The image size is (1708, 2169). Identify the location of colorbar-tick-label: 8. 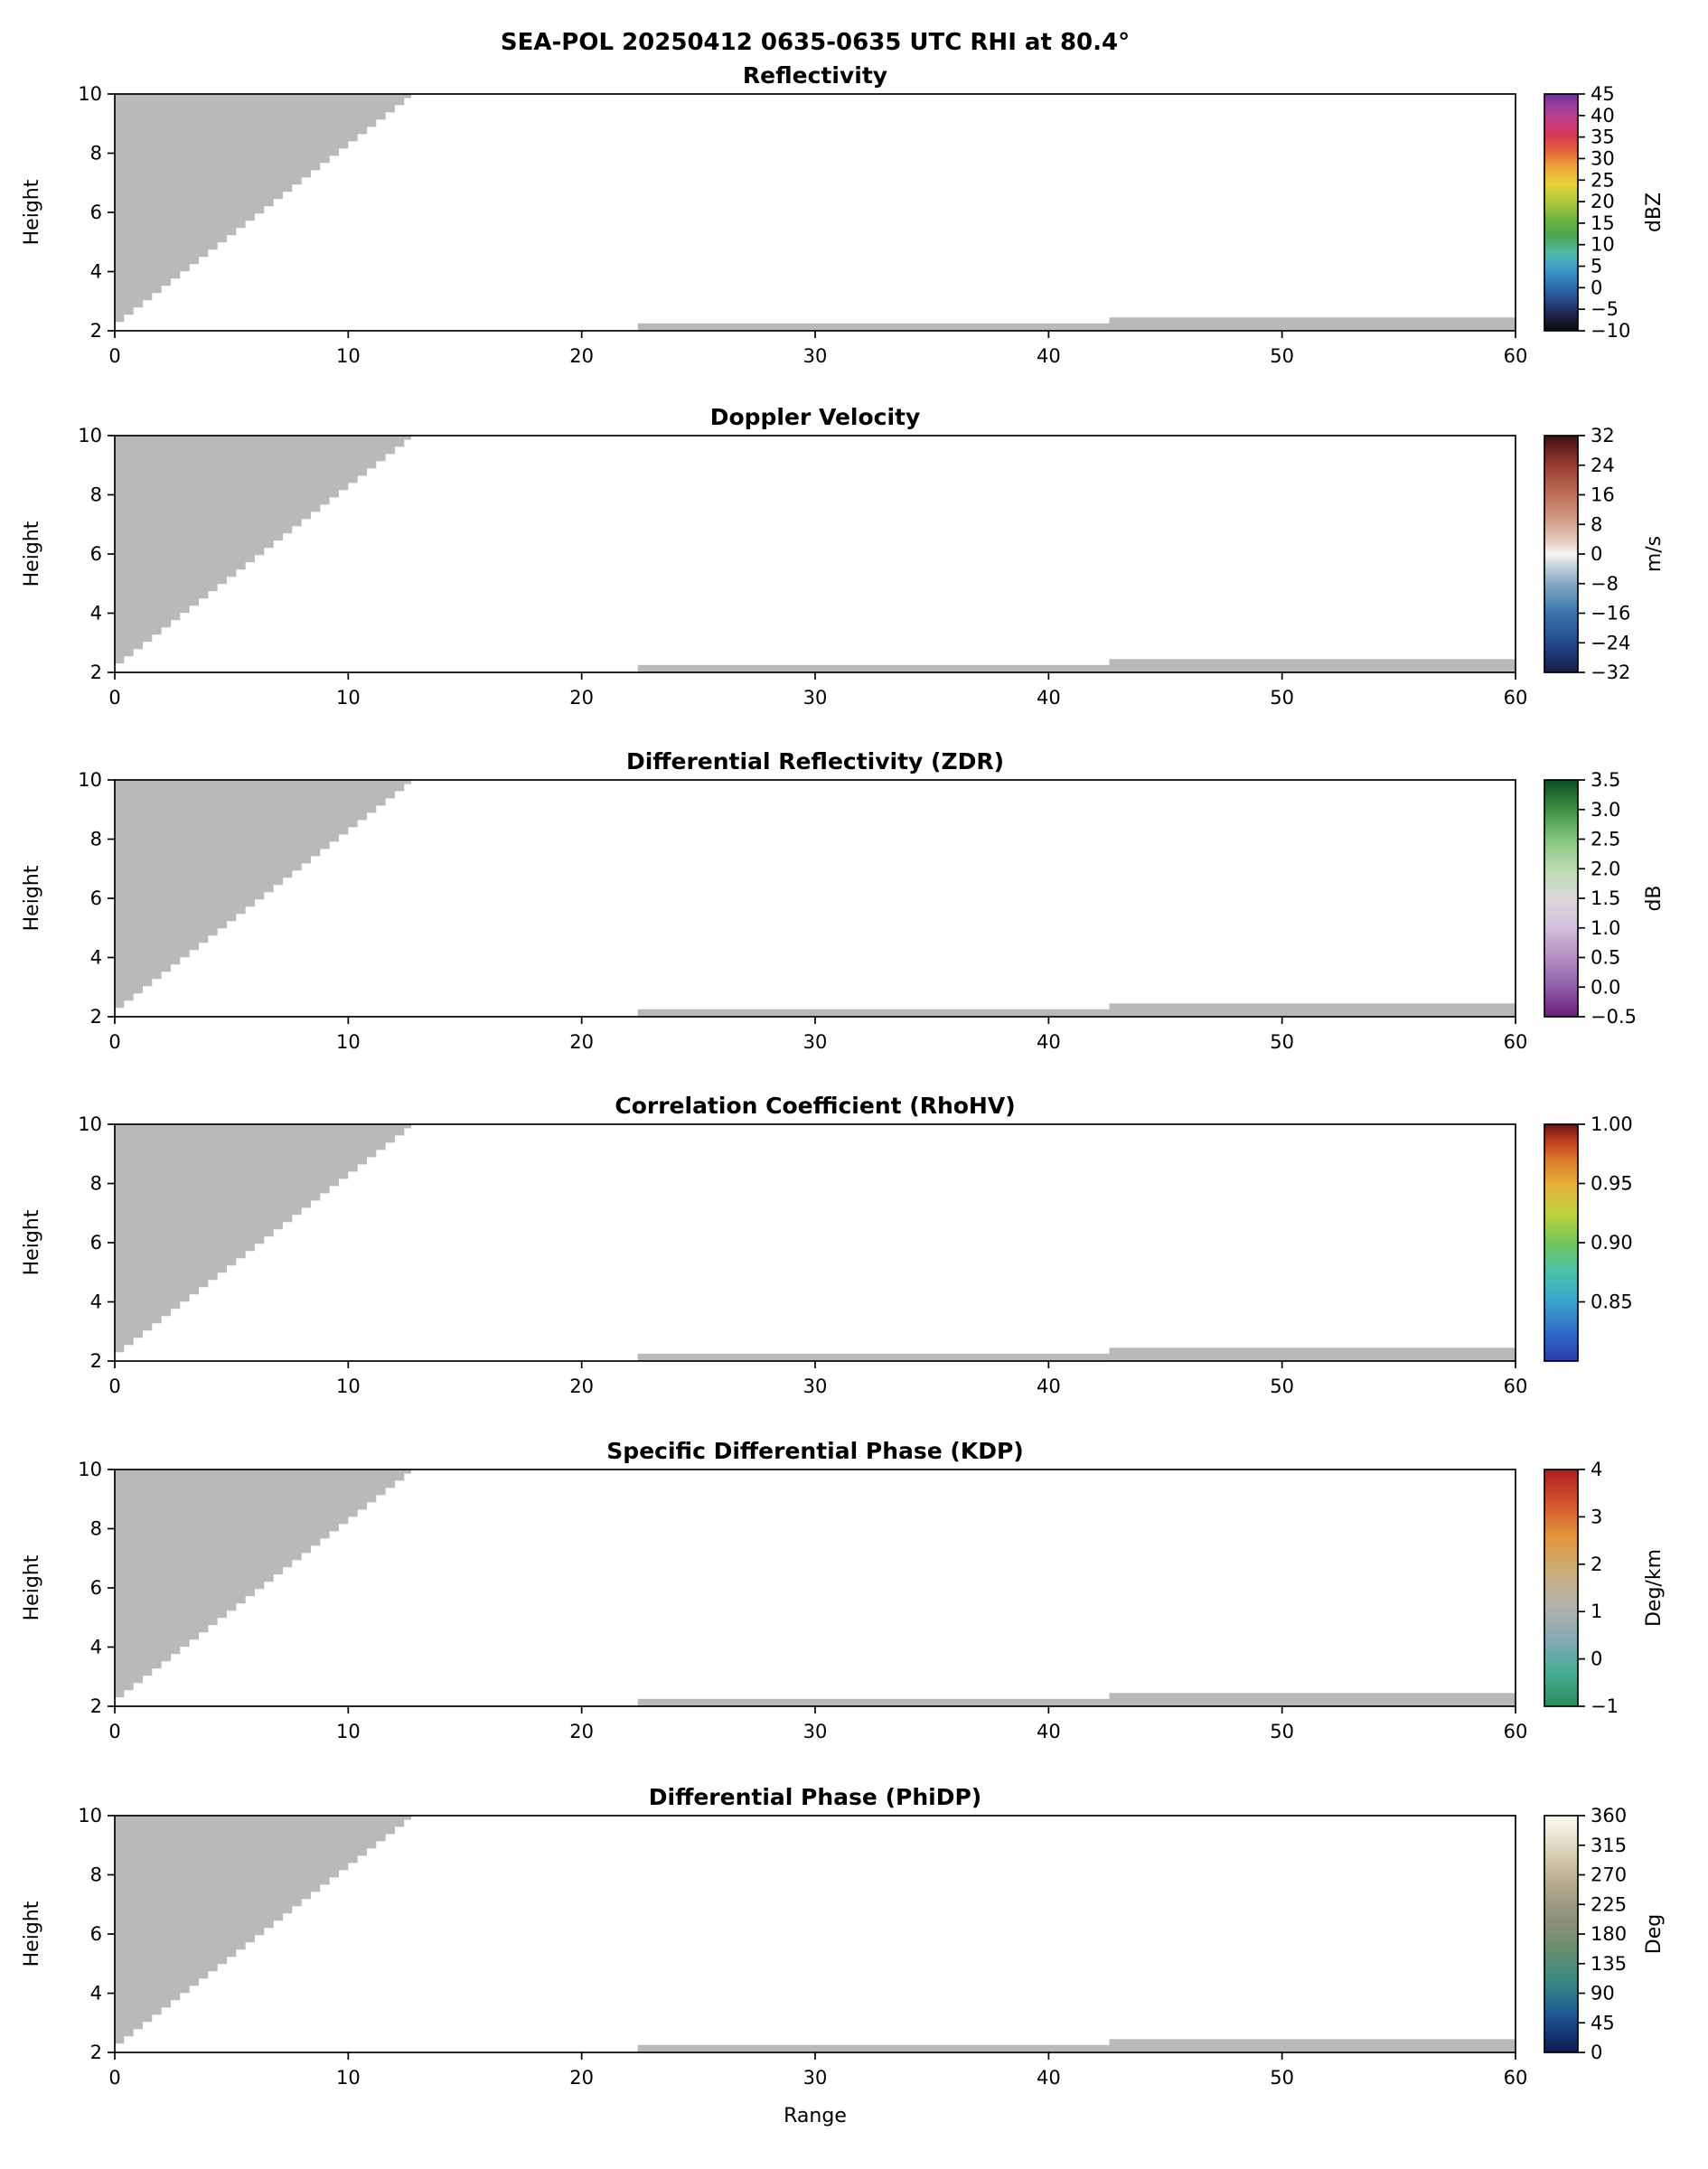
(1596, 524).